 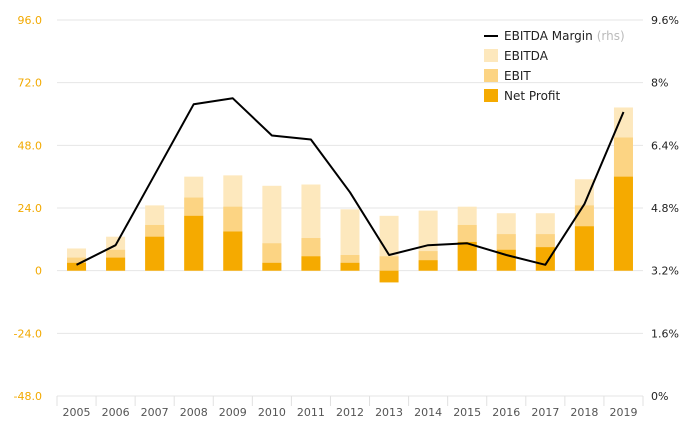 What do you see at coordinates (272, 412) in the screenshot?
I see `x-tick-label-2010: 2010` at bounding box center [272, 412].